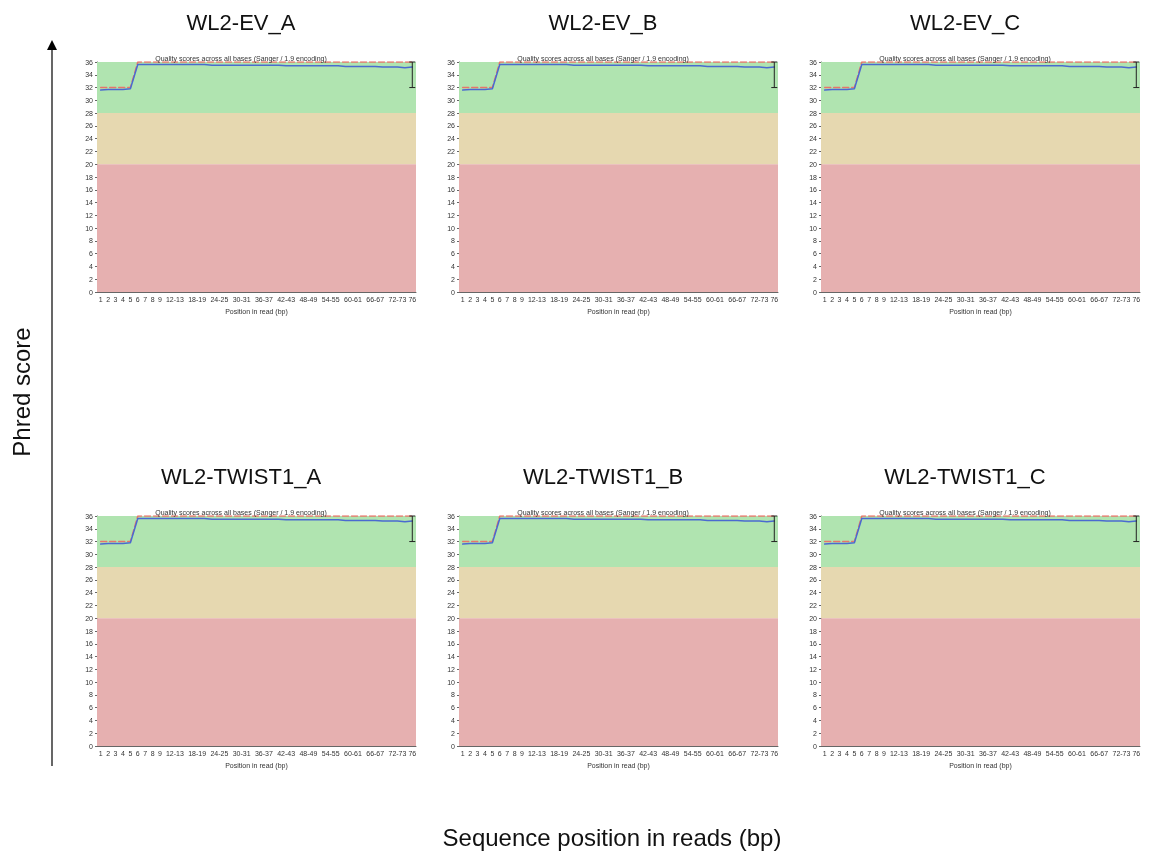 This screenshot has width=1157, height=858. Describe the element at coordinates (22, 392) in the screenshot. I see `text: Phred score` at that location.